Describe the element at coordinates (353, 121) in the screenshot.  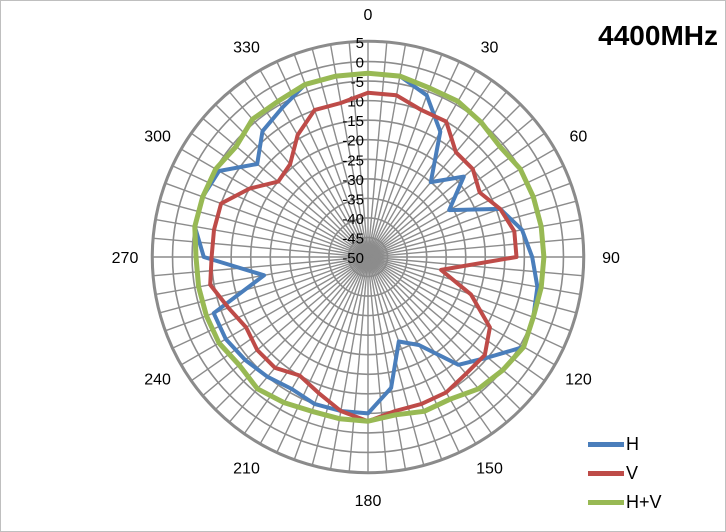
I see `radial-tick-label: -15` at that location.